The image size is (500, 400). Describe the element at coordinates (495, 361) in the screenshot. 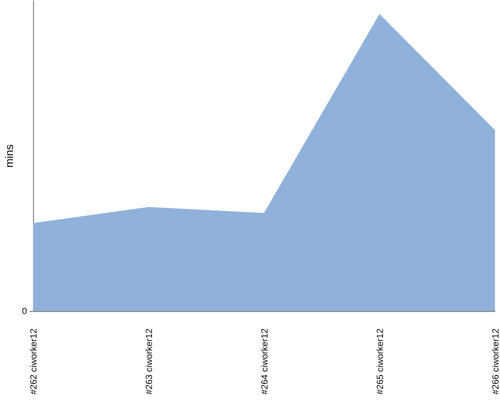

I see `x-tick-label: #266 ciworker12` at that location.